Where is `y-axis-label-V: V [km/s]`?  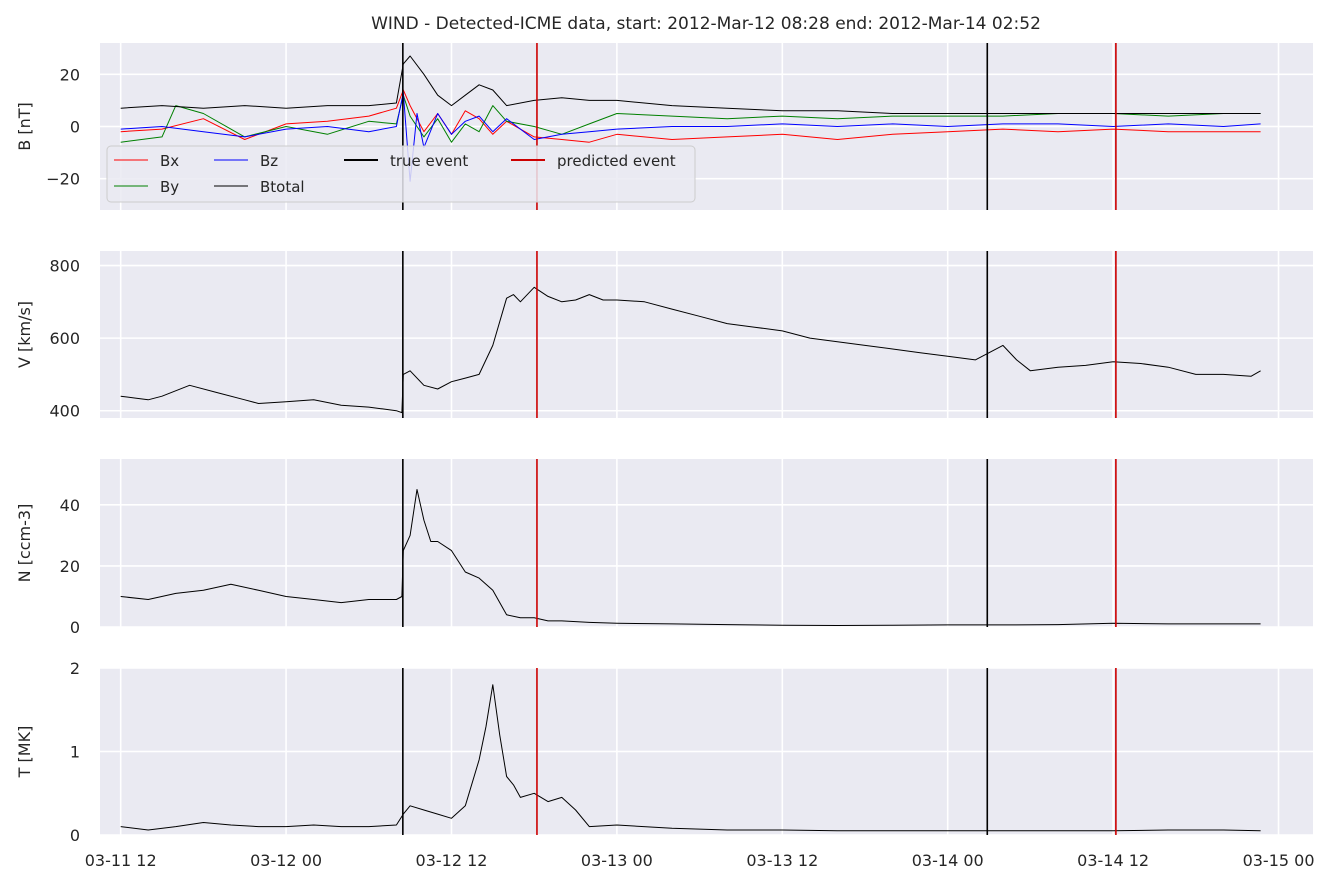
y-axis-label-V: V [km/s] is located at coordinates (24, 334).